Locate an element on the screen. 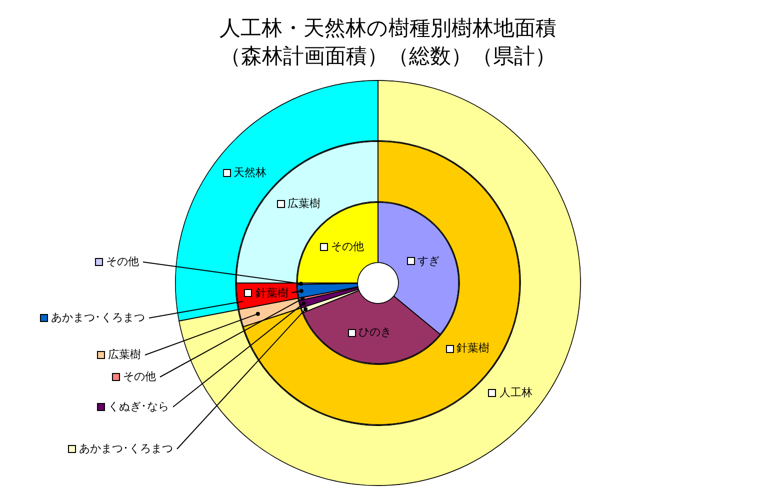 This screenshot has width=776, height=497. legend-label: 広葉樹 is located at coordinates (124, 354).